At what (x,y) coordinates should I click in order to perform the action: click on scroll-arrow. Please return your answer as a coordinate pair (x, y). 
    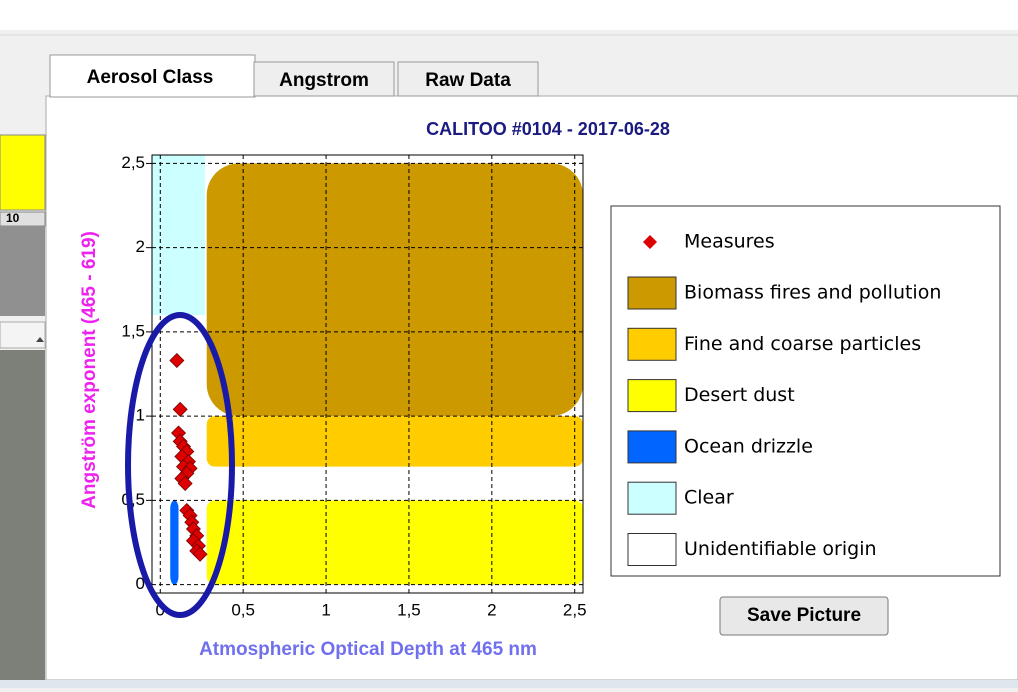
    Looking at the image, I should click on (40, 339).